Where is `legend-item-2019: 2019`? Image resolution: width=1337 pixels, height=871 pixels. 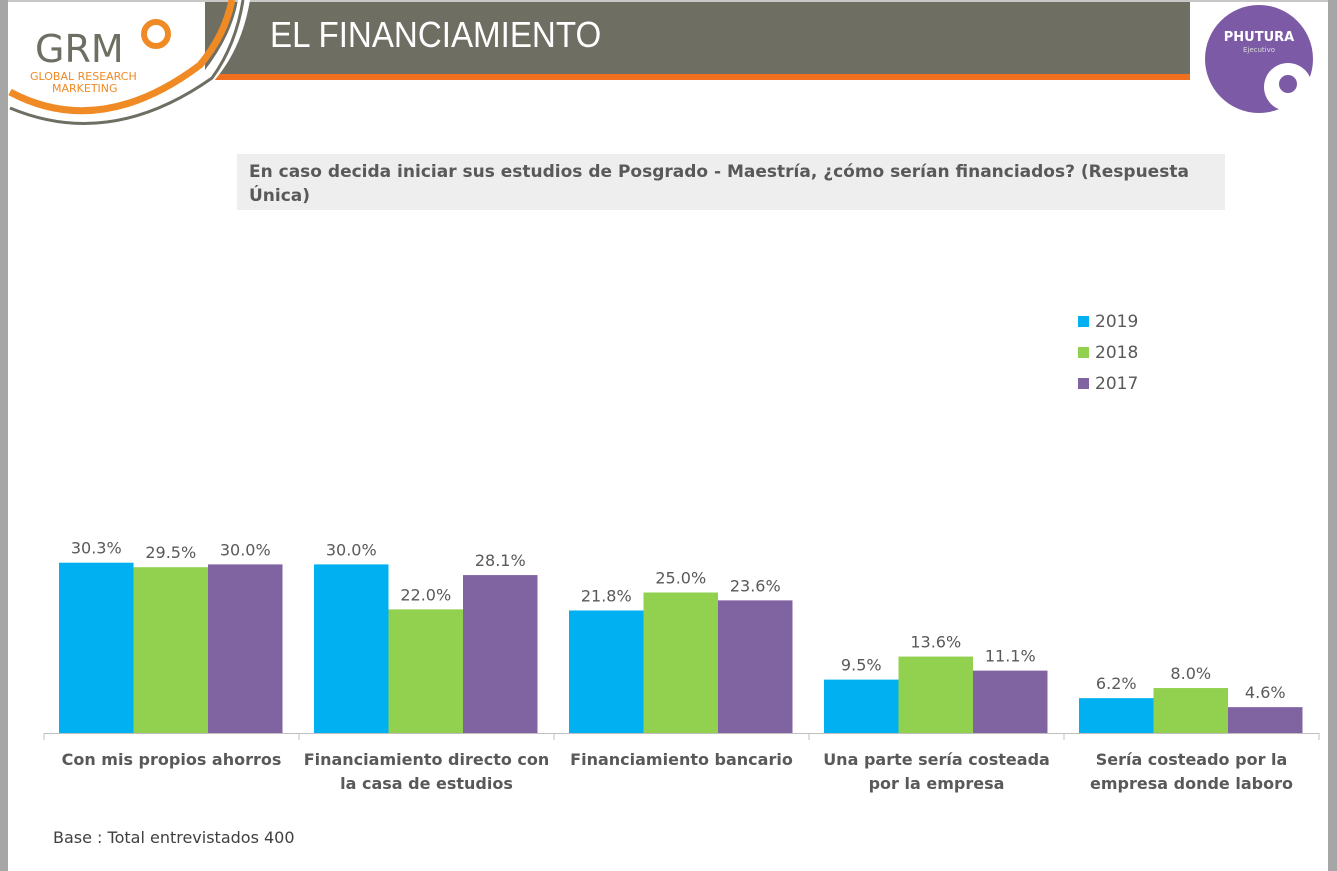
legend-item-2019: 2019 is located at coordinates (1108, 321).